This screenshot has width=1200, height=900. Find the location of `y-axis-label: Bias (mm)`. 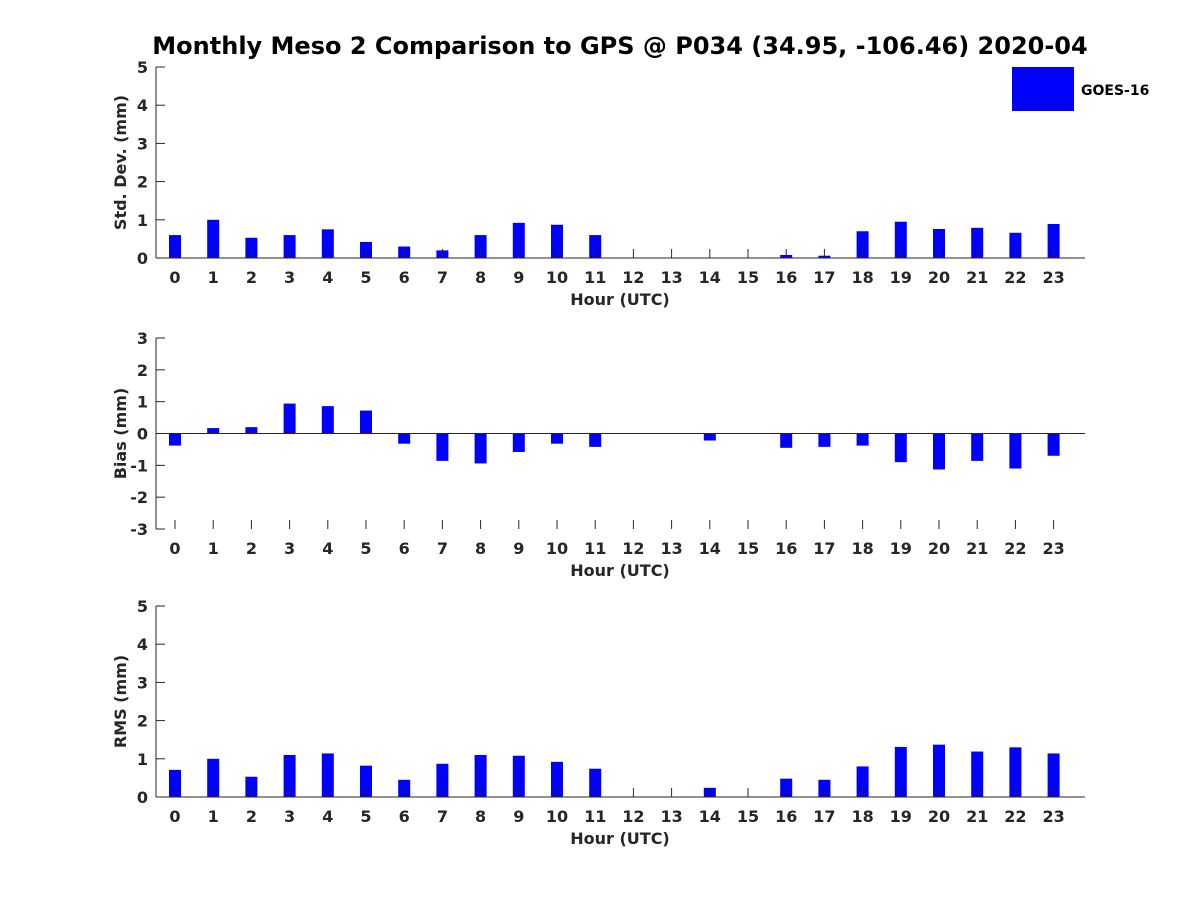

y-axis-label: Bias (mm) is located at coordinates (120, 434).